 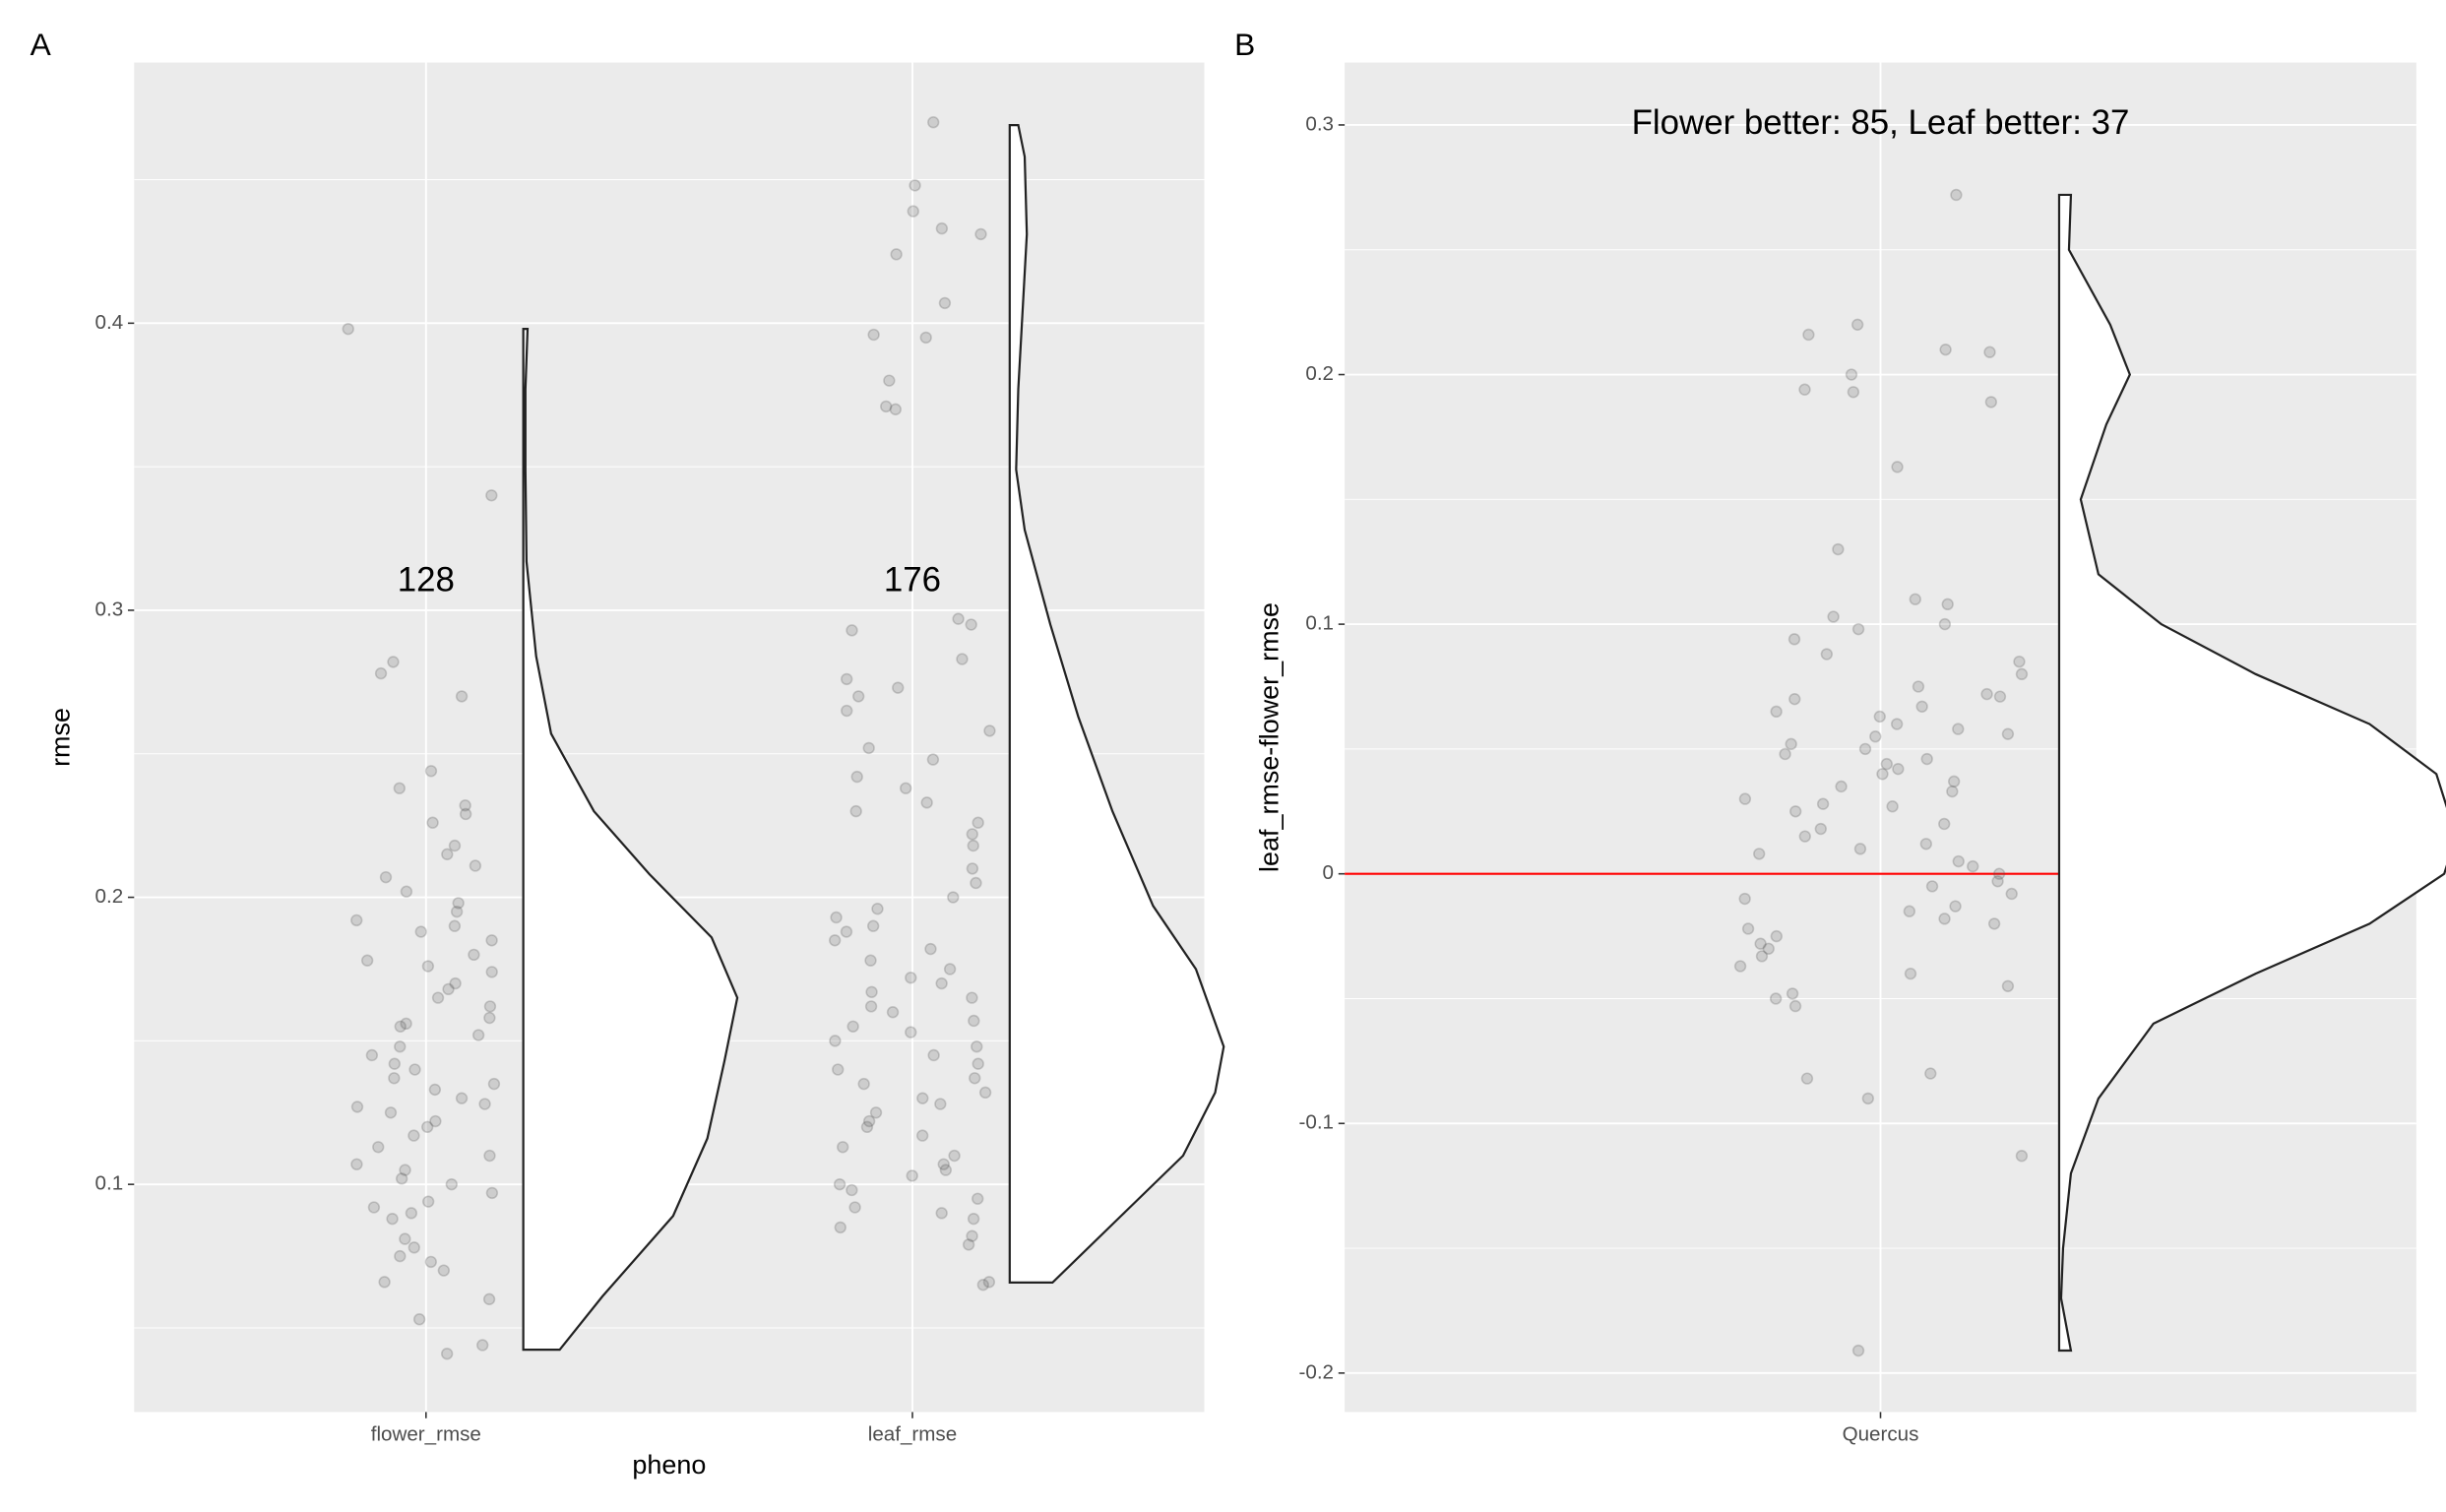 I want to click on panel-tag: B, so click(x=1244, y=44).